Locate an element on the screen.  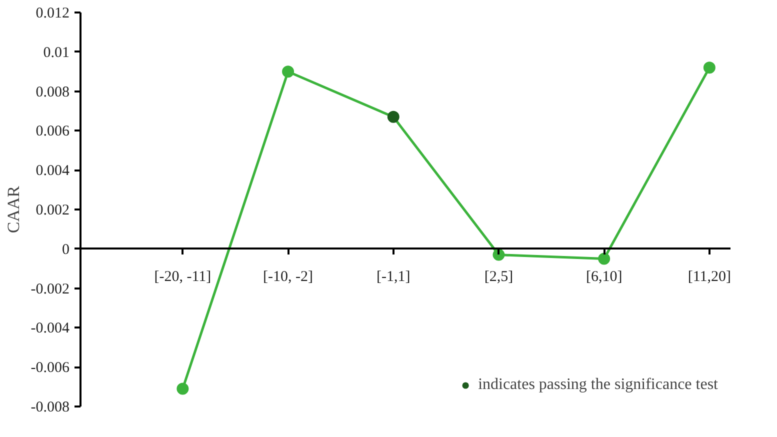
y-tick-label: 0 is located at coordinates (66, 250).